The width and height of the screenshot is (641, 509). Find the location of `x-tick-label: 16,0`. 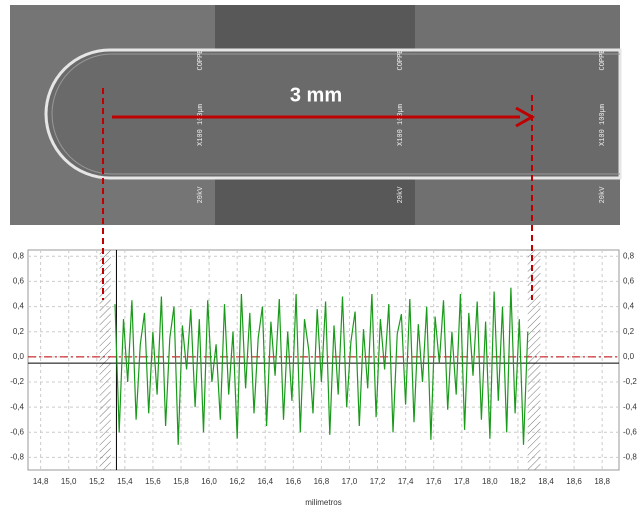

x-tick-label: 16,0 is located at coordinates (209, 481).